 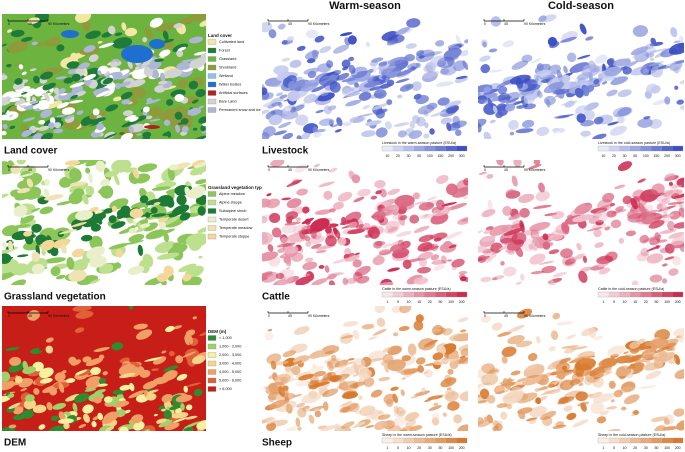 What do you see at coordinates (462, 156) in the screenshot?
I see `colorbar-tick: 300` at bounding box center [462, 156].